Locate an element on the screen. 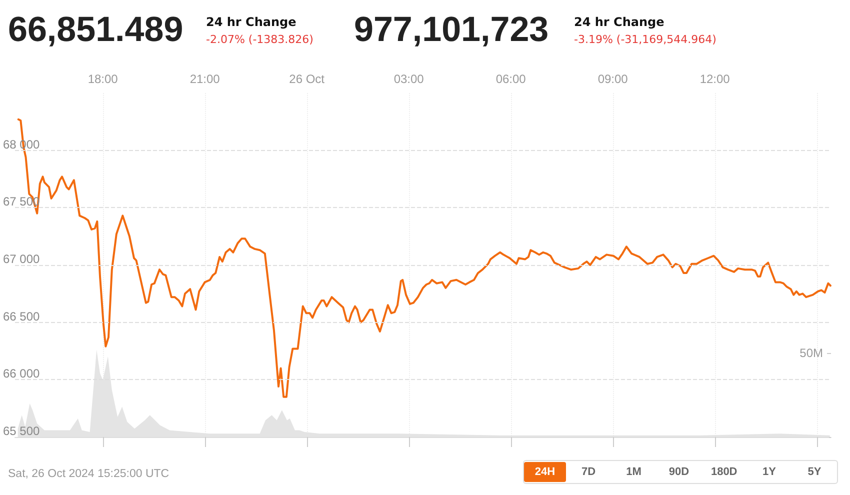 This screenshot has width=850, height=495. x-tick-label: 06:00 is located at coordinates (511, 79).